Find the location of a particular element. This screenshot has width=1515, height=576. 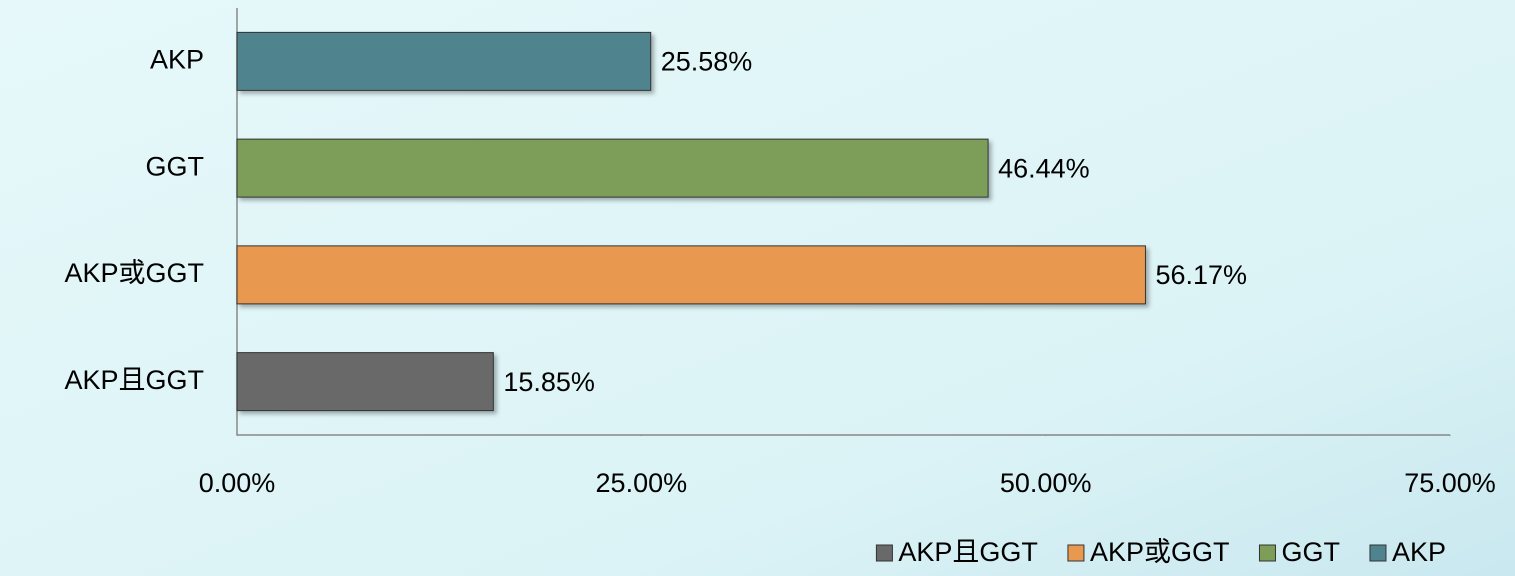

x-tick-label: 75.00% is located at coordinates (1450, 483).